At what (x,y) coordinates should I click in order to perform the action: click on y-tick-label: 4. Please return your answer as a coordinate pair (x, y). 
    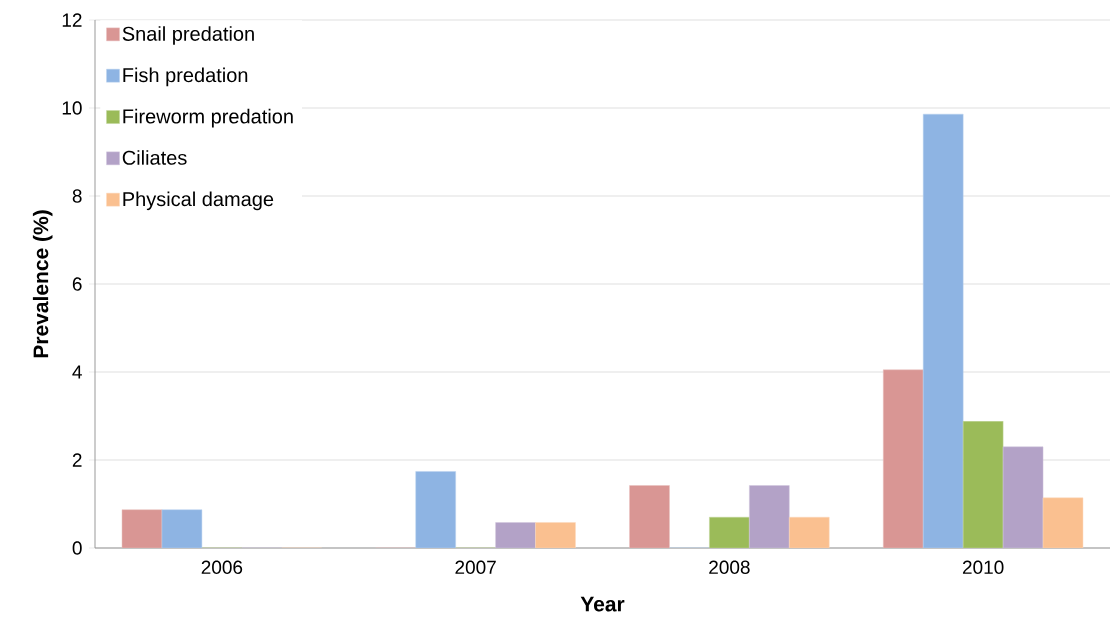
    Looking at the image, I should click on (77, 372).